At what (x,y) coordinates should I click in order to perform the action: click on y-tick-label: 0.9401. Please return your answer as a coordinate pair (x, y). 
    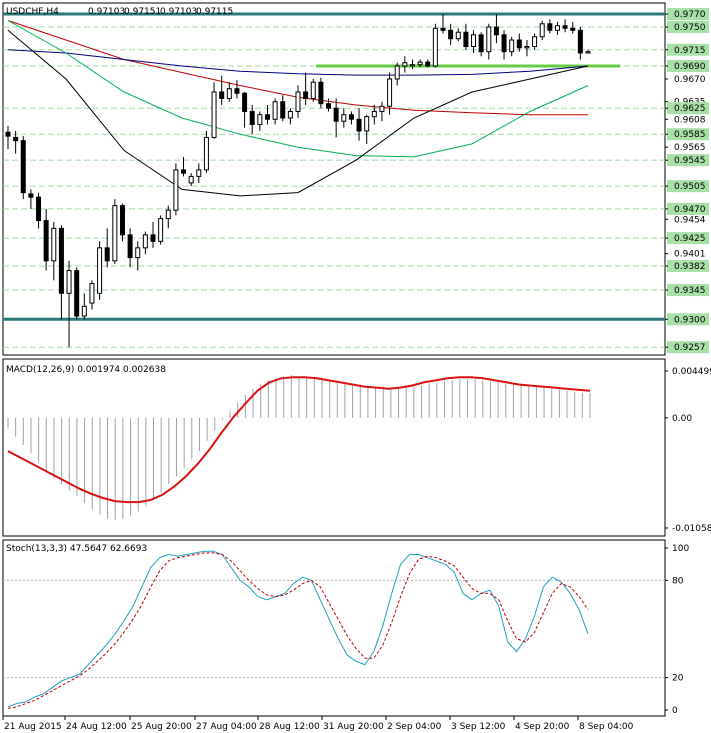
    Looking at the image, I should click on (690, 255).